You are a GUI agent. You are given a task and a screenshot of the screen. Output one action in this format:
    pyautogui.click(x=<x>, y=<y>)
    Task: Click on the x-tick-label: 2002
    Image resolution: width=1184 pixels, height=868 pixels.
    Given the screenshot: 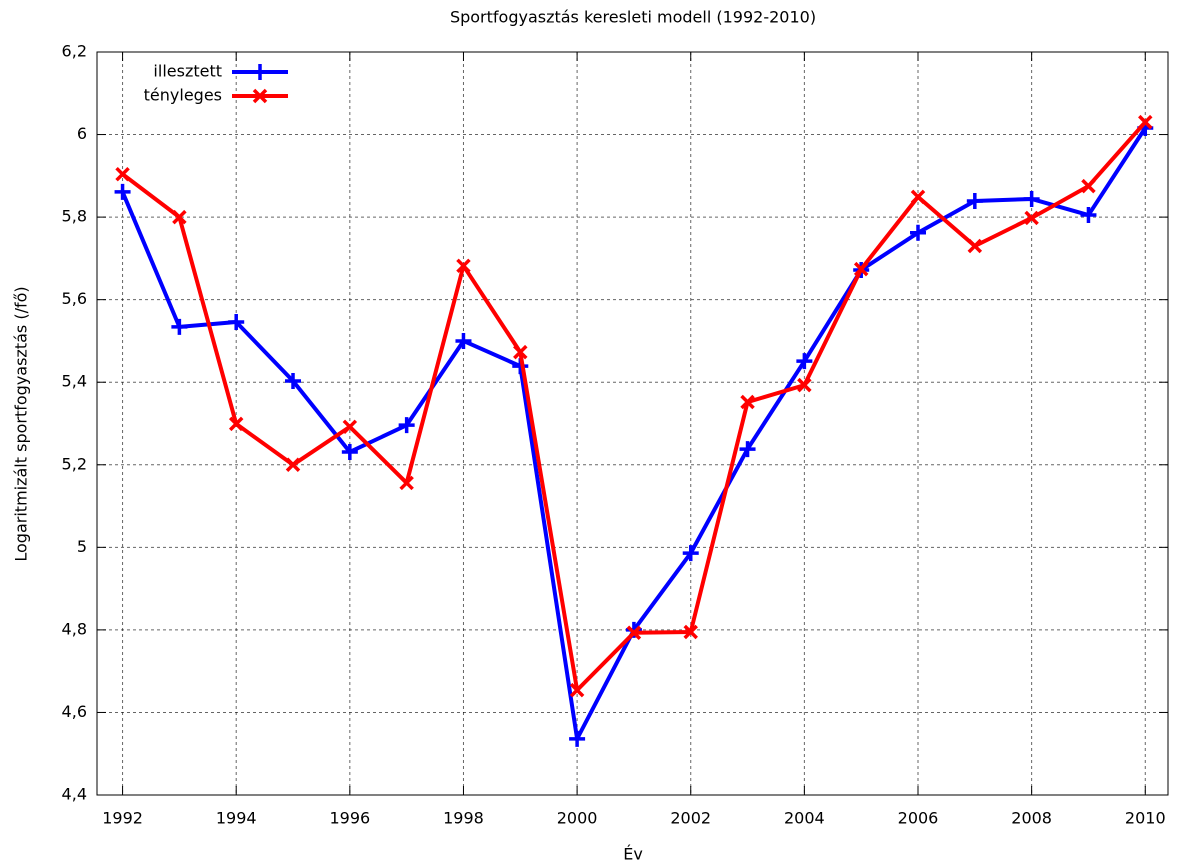 What is the action you would take?
    pyautogui.click(x=690, y=818)
    